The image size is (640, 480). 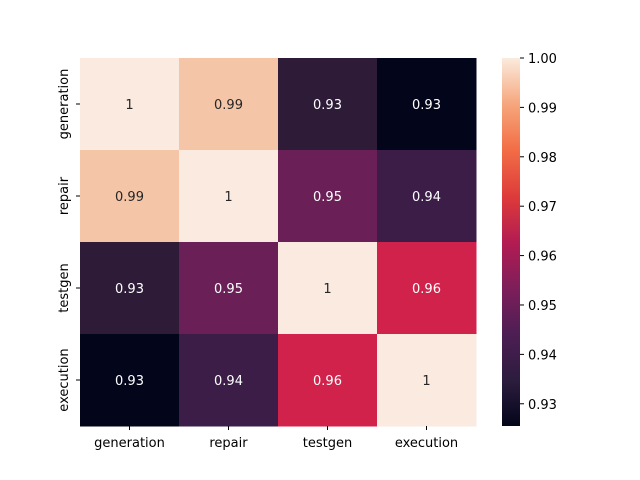 I want to click on cell-annotation-0-0: 1, so click(x=129, y=105).